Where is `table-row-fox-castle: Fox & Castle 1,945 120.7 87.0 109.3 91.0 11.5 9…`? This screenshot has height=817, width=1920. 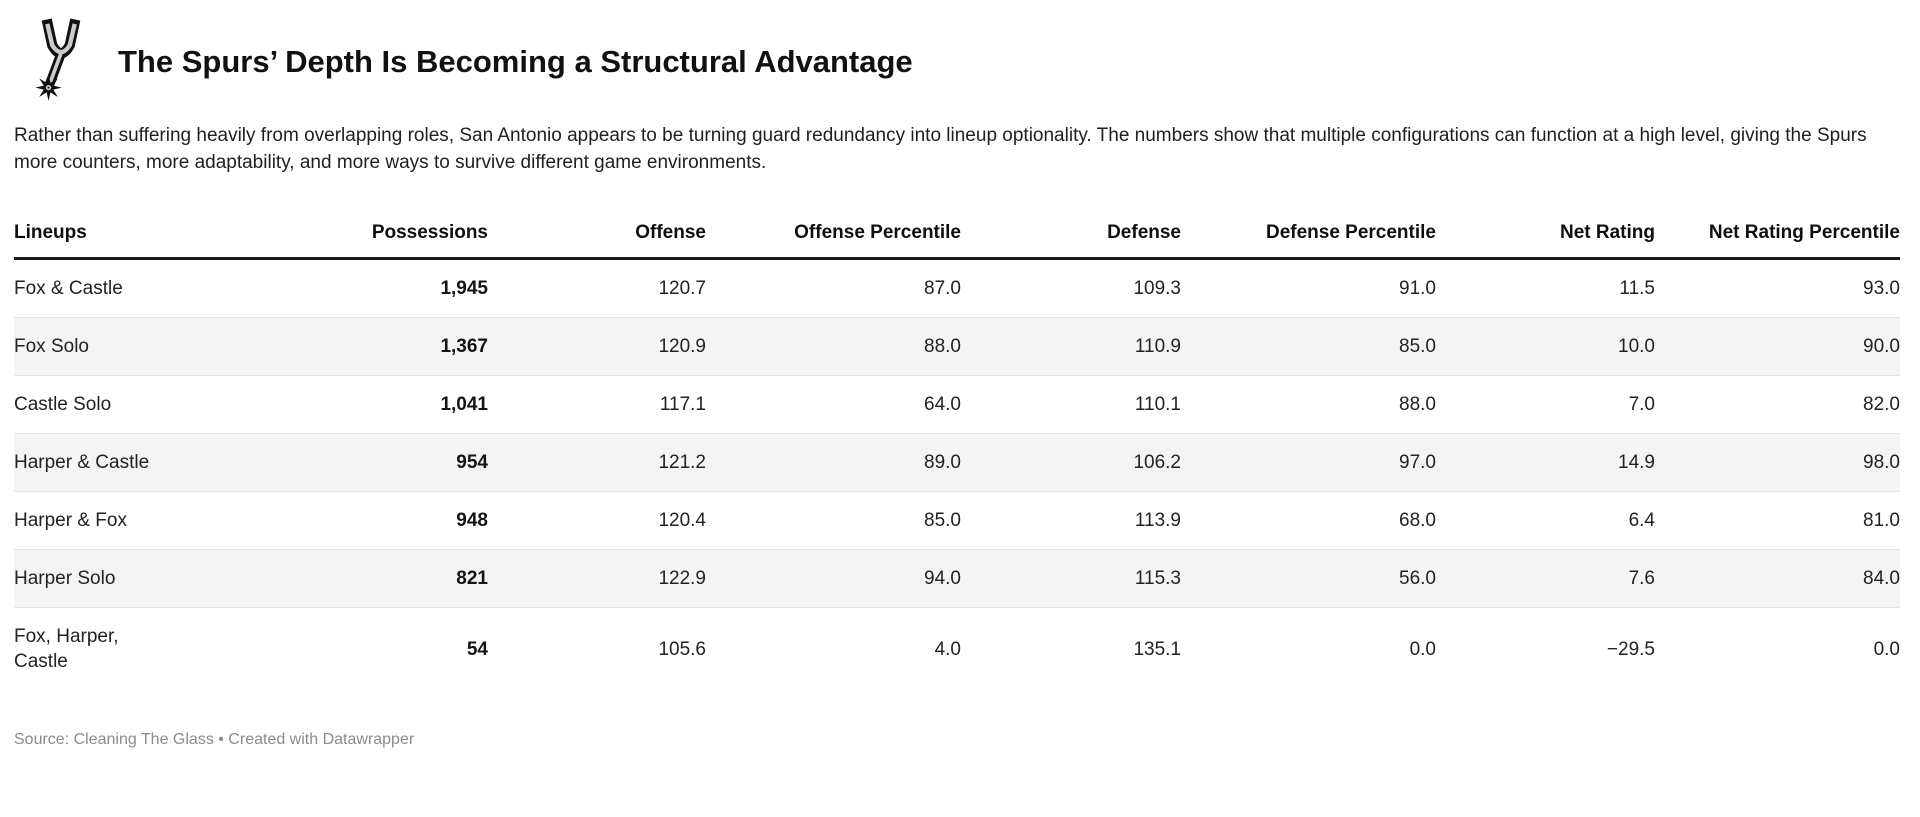 table-row-fox-castle: Fox & Castle 1,945 120.7 87.0 109.3 91.0 11.5 9… is located at coordinates (957, 288).